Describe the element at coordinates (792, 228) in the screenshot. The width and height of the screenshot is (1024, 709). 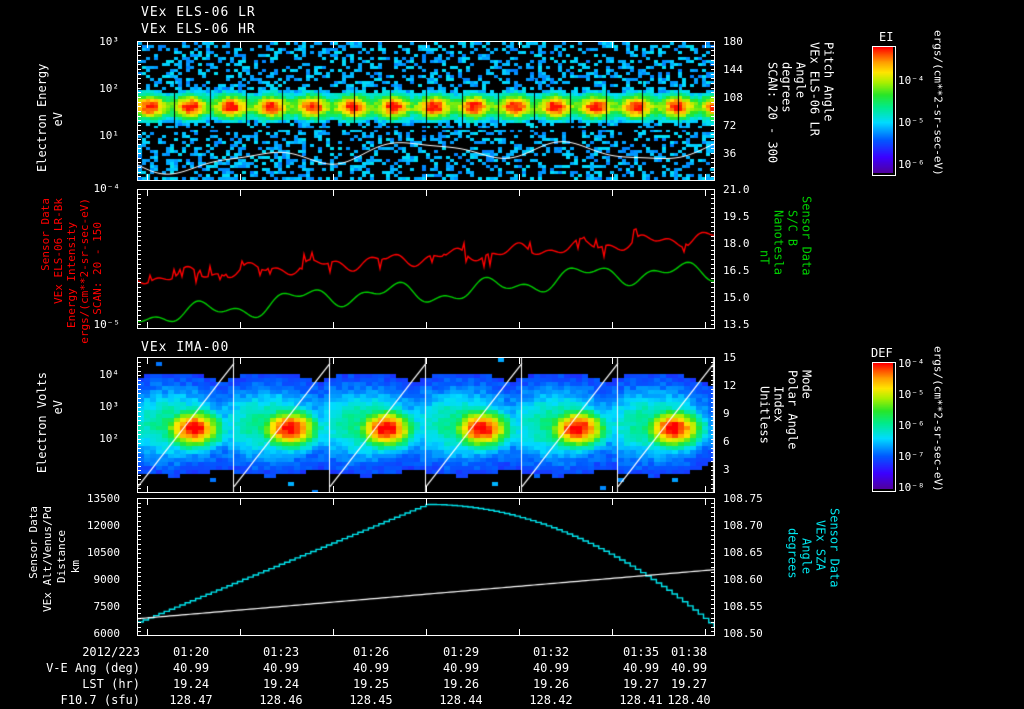
I see `panel2-right-label-1: S/C B` at that location.